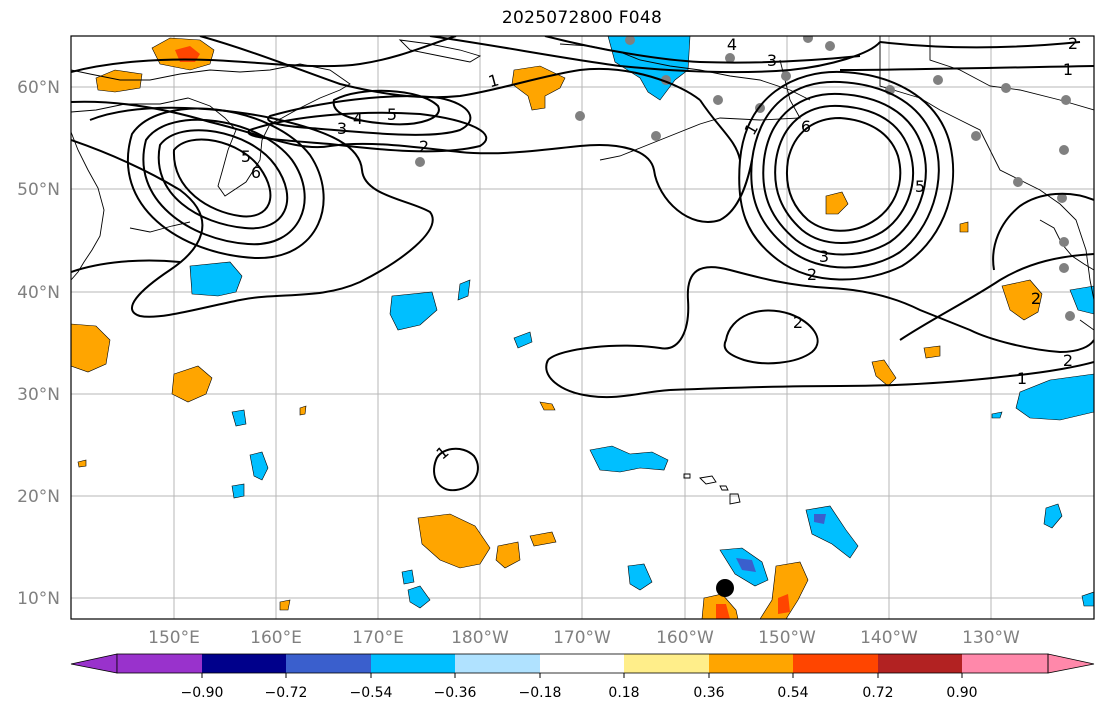 This screenshot has width=1105, height=712. I want to click on lon-label: 150°W, so click(787, 638).